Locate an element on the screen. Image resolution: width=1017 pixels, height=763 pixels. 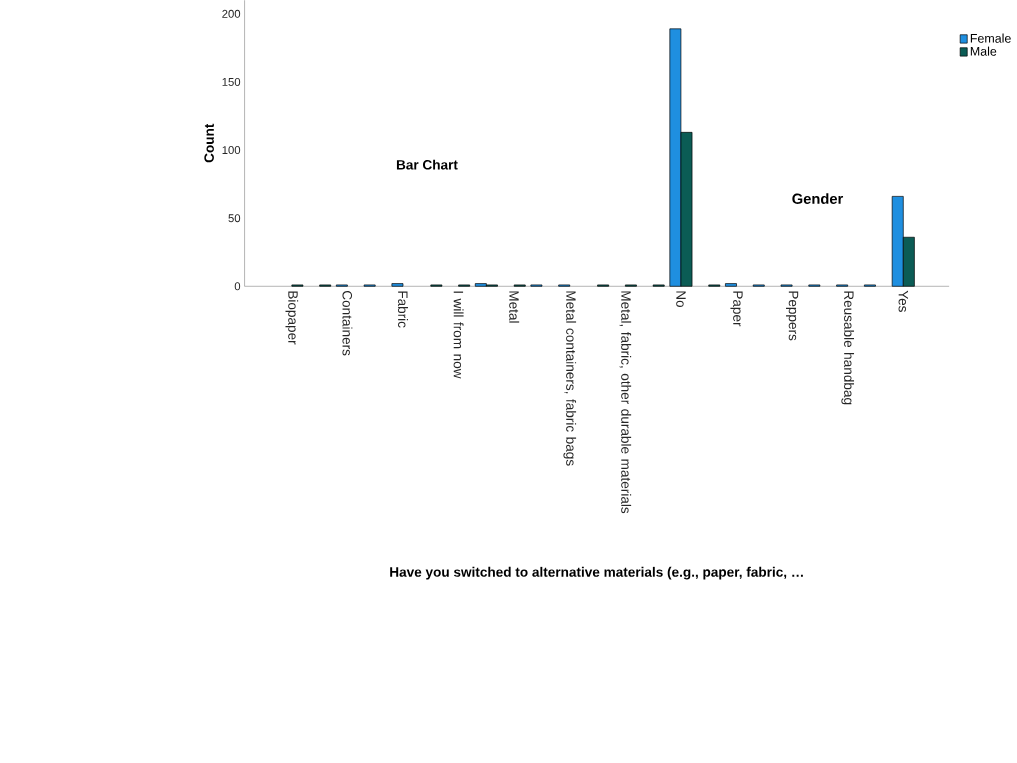
legend-title: Gender is located at coordinates (818, 198).